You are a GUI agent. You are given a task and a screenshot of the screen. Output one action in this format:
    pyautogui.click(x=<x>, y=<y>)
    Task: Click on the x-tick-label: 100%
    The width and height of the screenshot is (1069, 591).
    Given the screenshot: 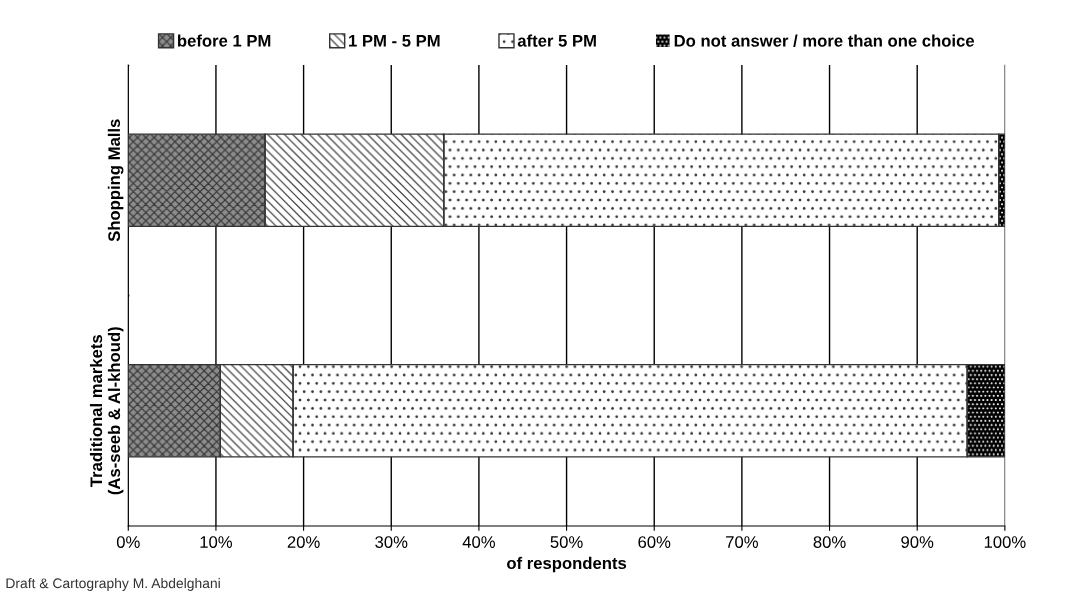 What is the action you would take?
    pyautogui.click(x=1005, y=542)
    